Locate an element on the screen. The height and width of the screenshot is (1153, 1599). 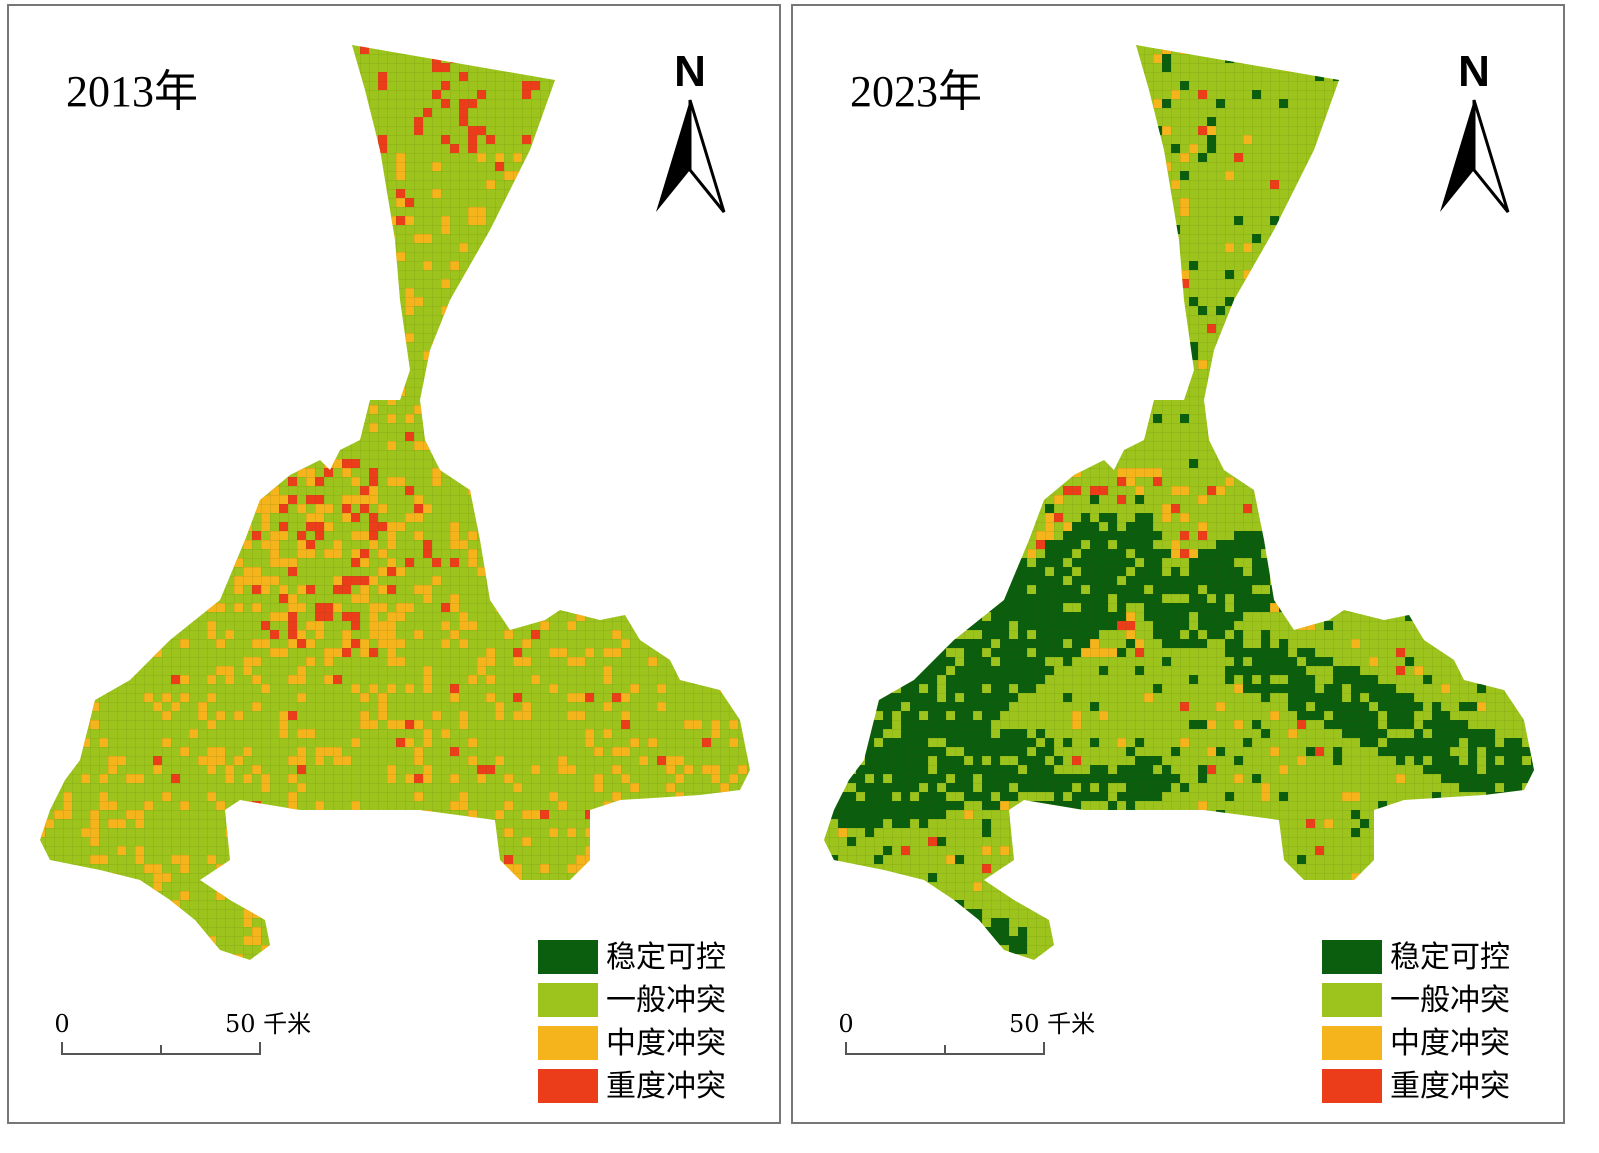
scale-start: 0 is located at coordinates (845, 1024).